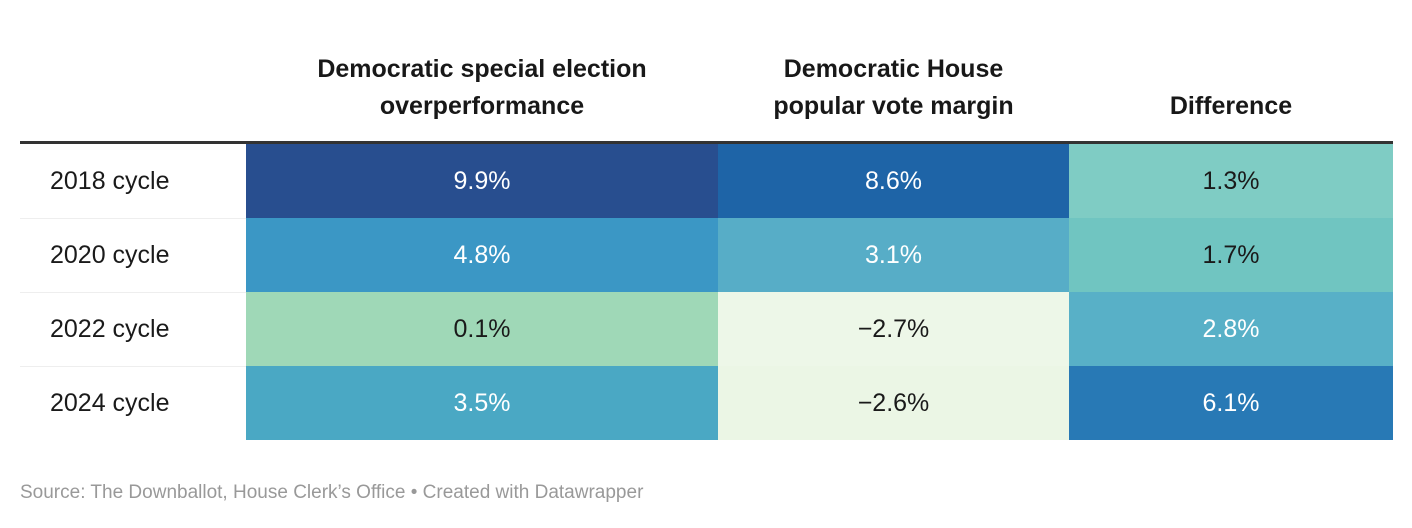 The width and height of the screenshot is (1412, 528). What do you see at coordinates (482, 181) in the screenshot?
I see `value-cell: 9.9%` at bounding box center [482, 181].